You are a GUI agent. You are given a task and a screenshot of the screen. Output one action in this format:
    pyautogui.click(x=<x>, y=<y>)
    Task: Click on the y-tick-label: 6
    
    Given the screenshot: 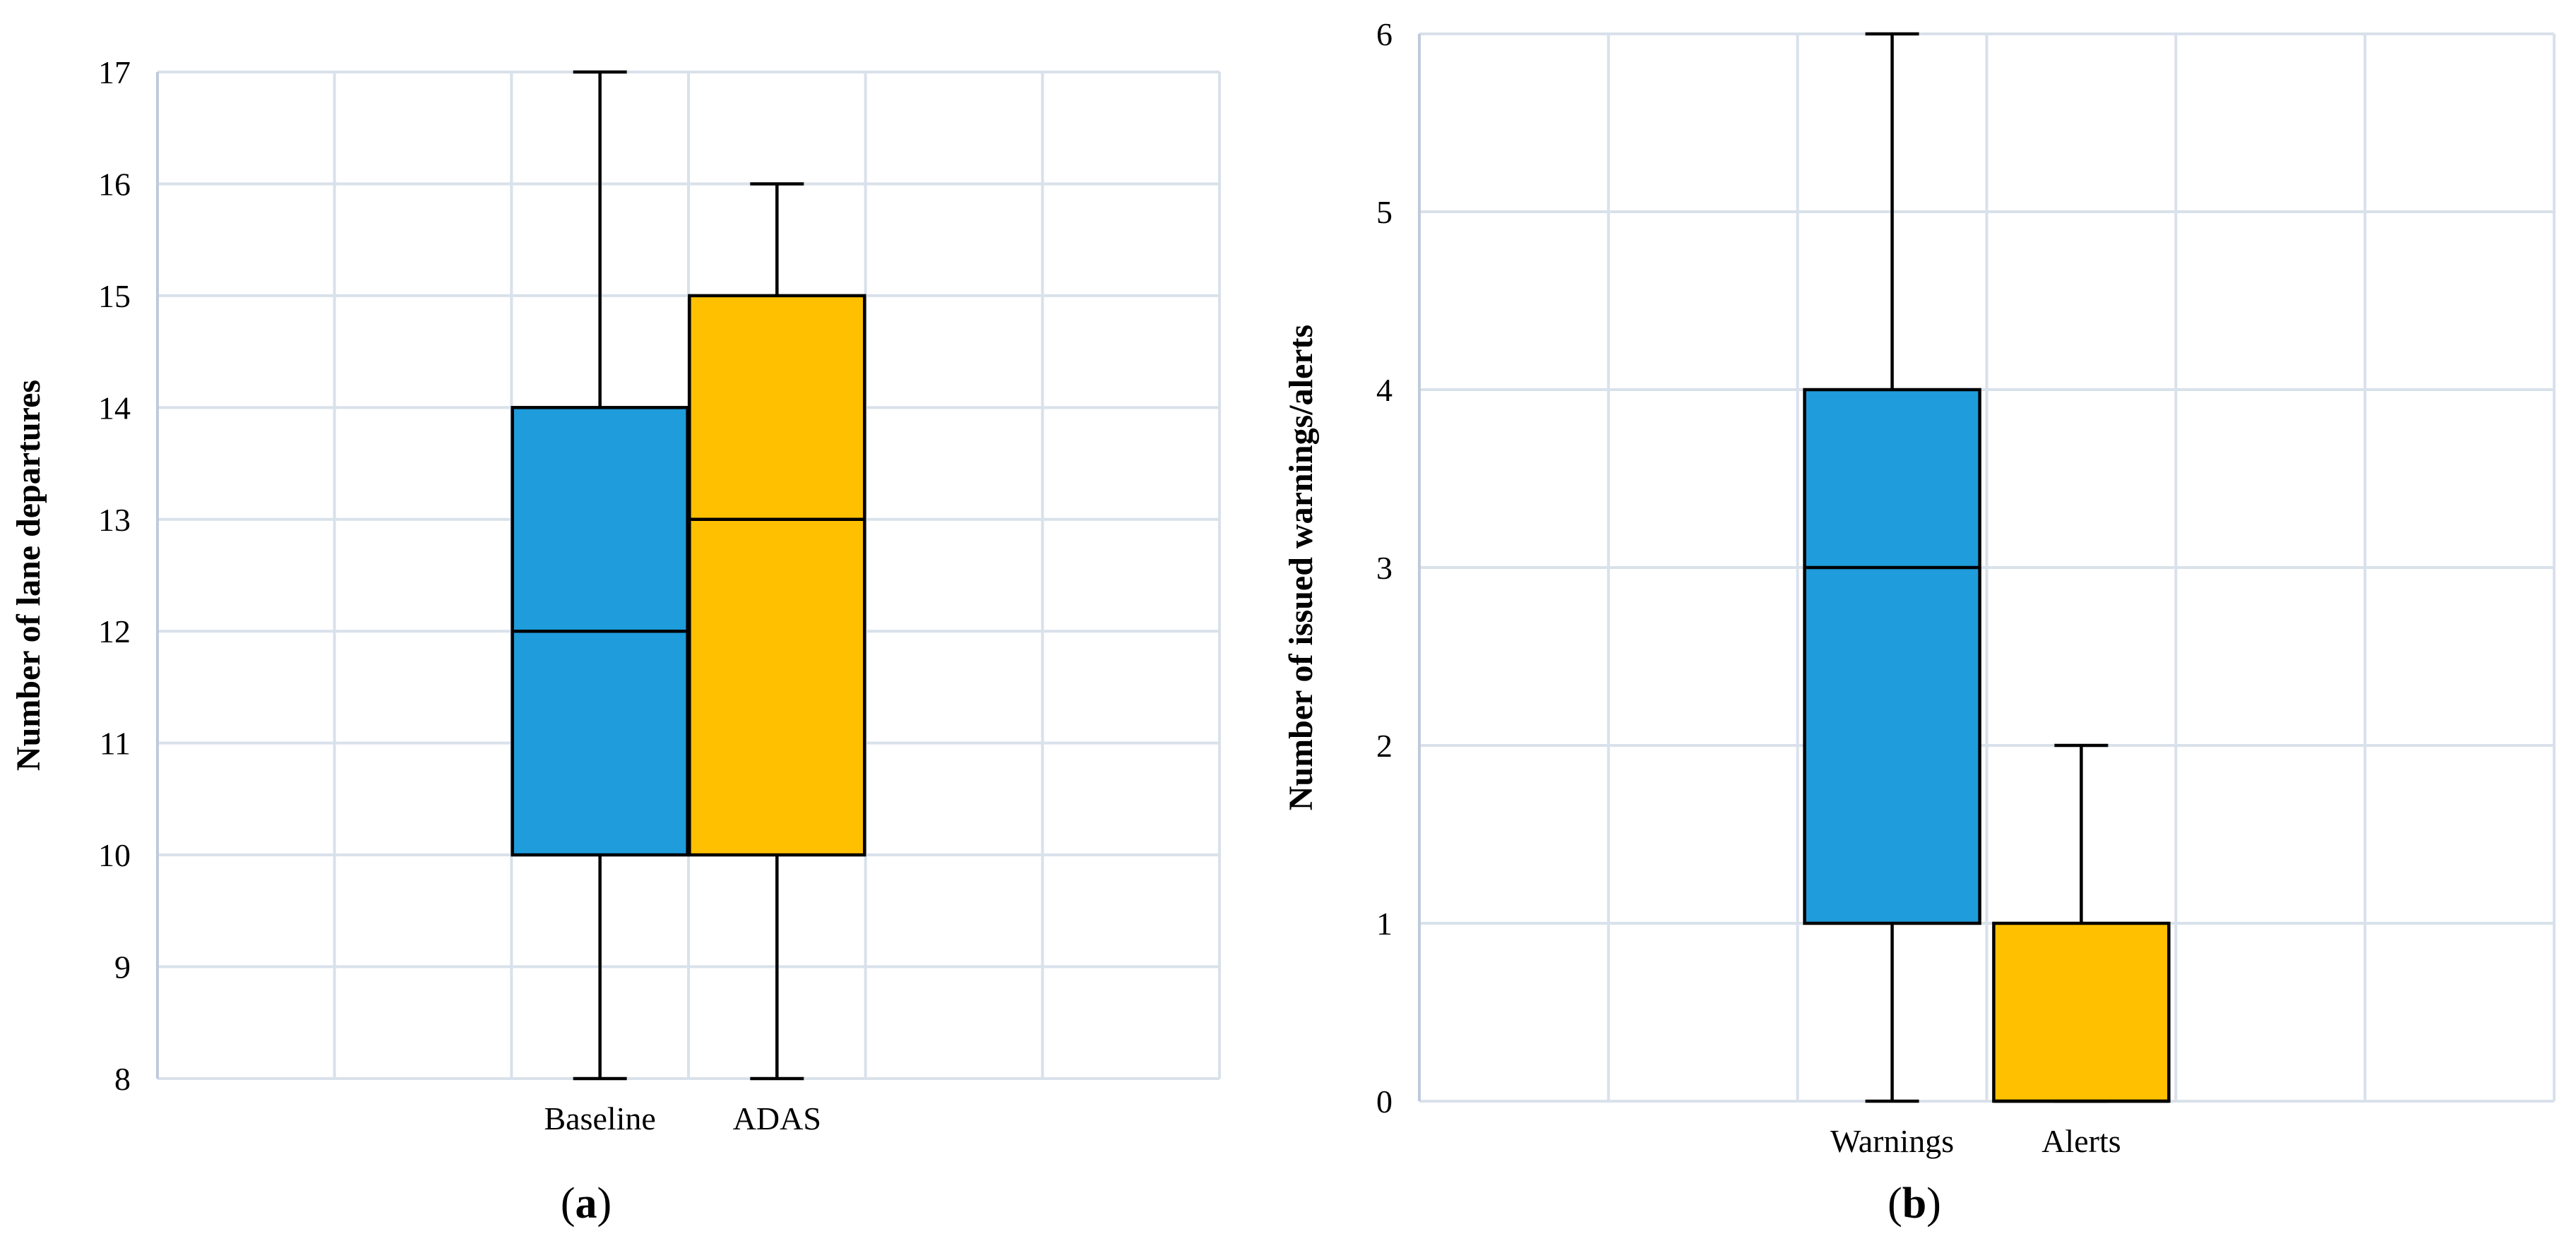 What is the action you would take?
    pyautogui.click(x=1384, y=34)
    